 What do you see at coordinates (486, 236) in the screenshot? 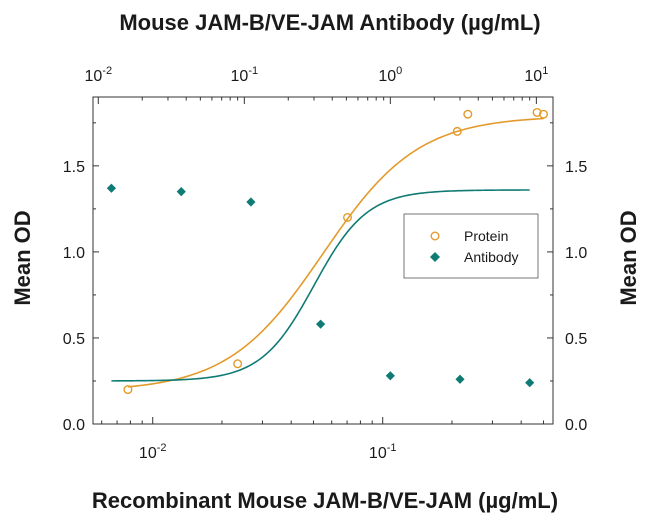
I see `legend-protein-label: Protein` at bounding box center [486, 236].